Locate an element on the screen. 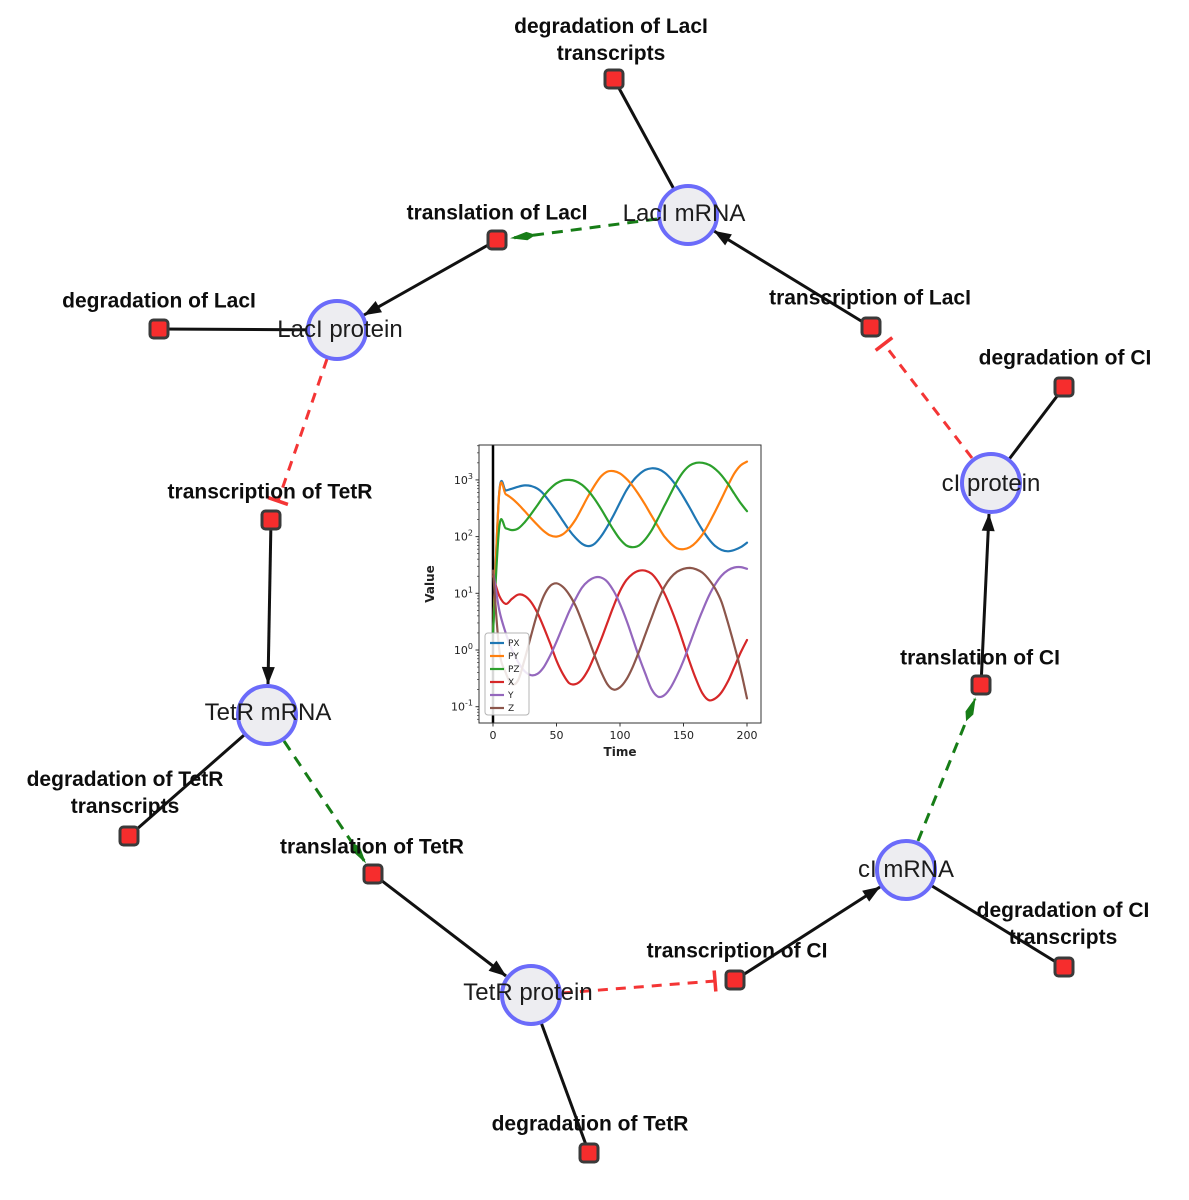 The height and width of the screenshot is (1200, 1189). plot-axes: 0 50 100 150 200 103 102 101 100 10-1 Time Value is located at coordinates (590, 602).